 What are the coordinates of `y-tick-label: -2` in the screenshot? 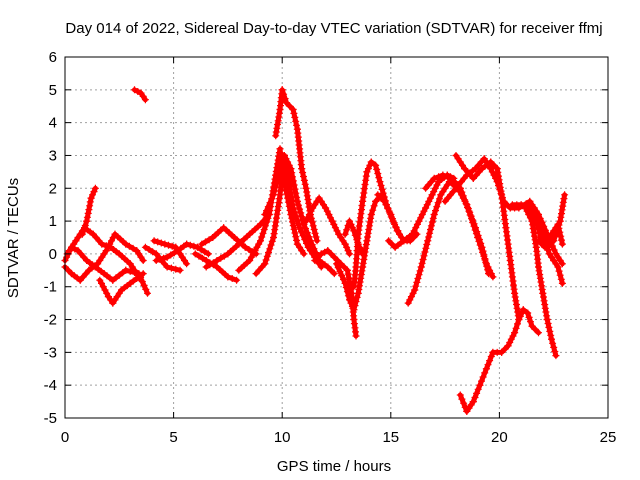 It's located at (50, 320).